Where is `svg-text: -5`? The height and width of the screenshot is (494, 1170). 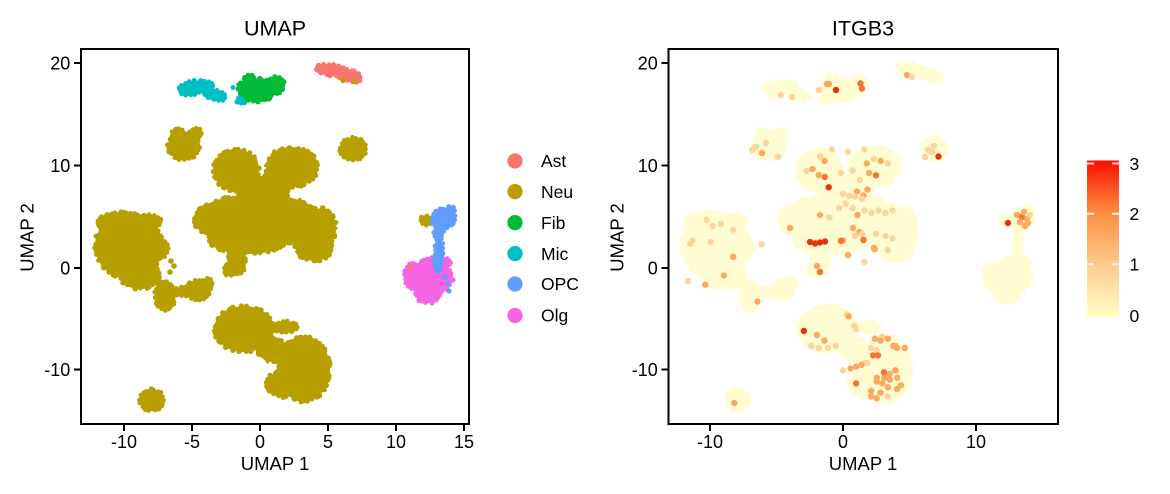 svg-text: -5 is located at coordinates (192, 442).